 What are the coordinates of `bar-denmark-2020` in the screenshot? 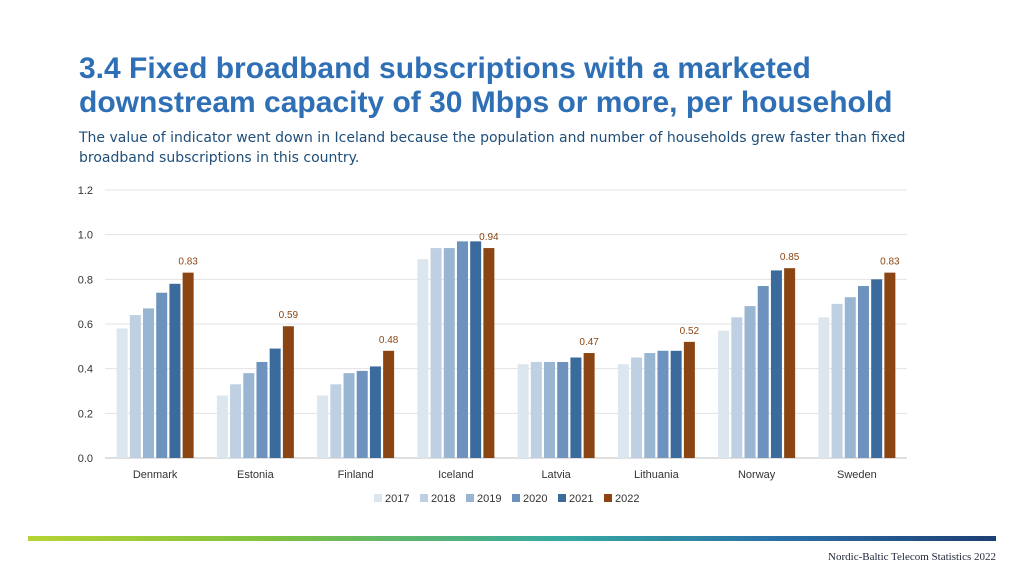 It's located at (162, 375).